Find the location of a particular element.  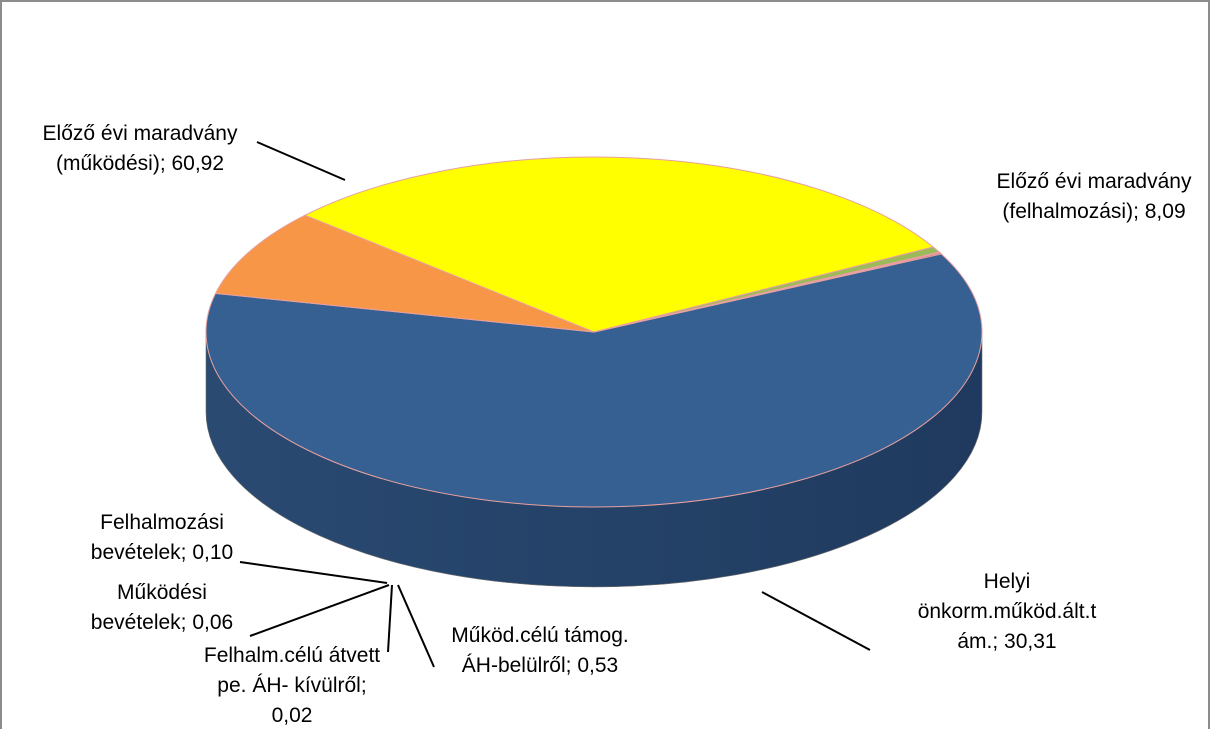

slice-label-line: ám.; 30,31 is located at coordinates (1006, 641).